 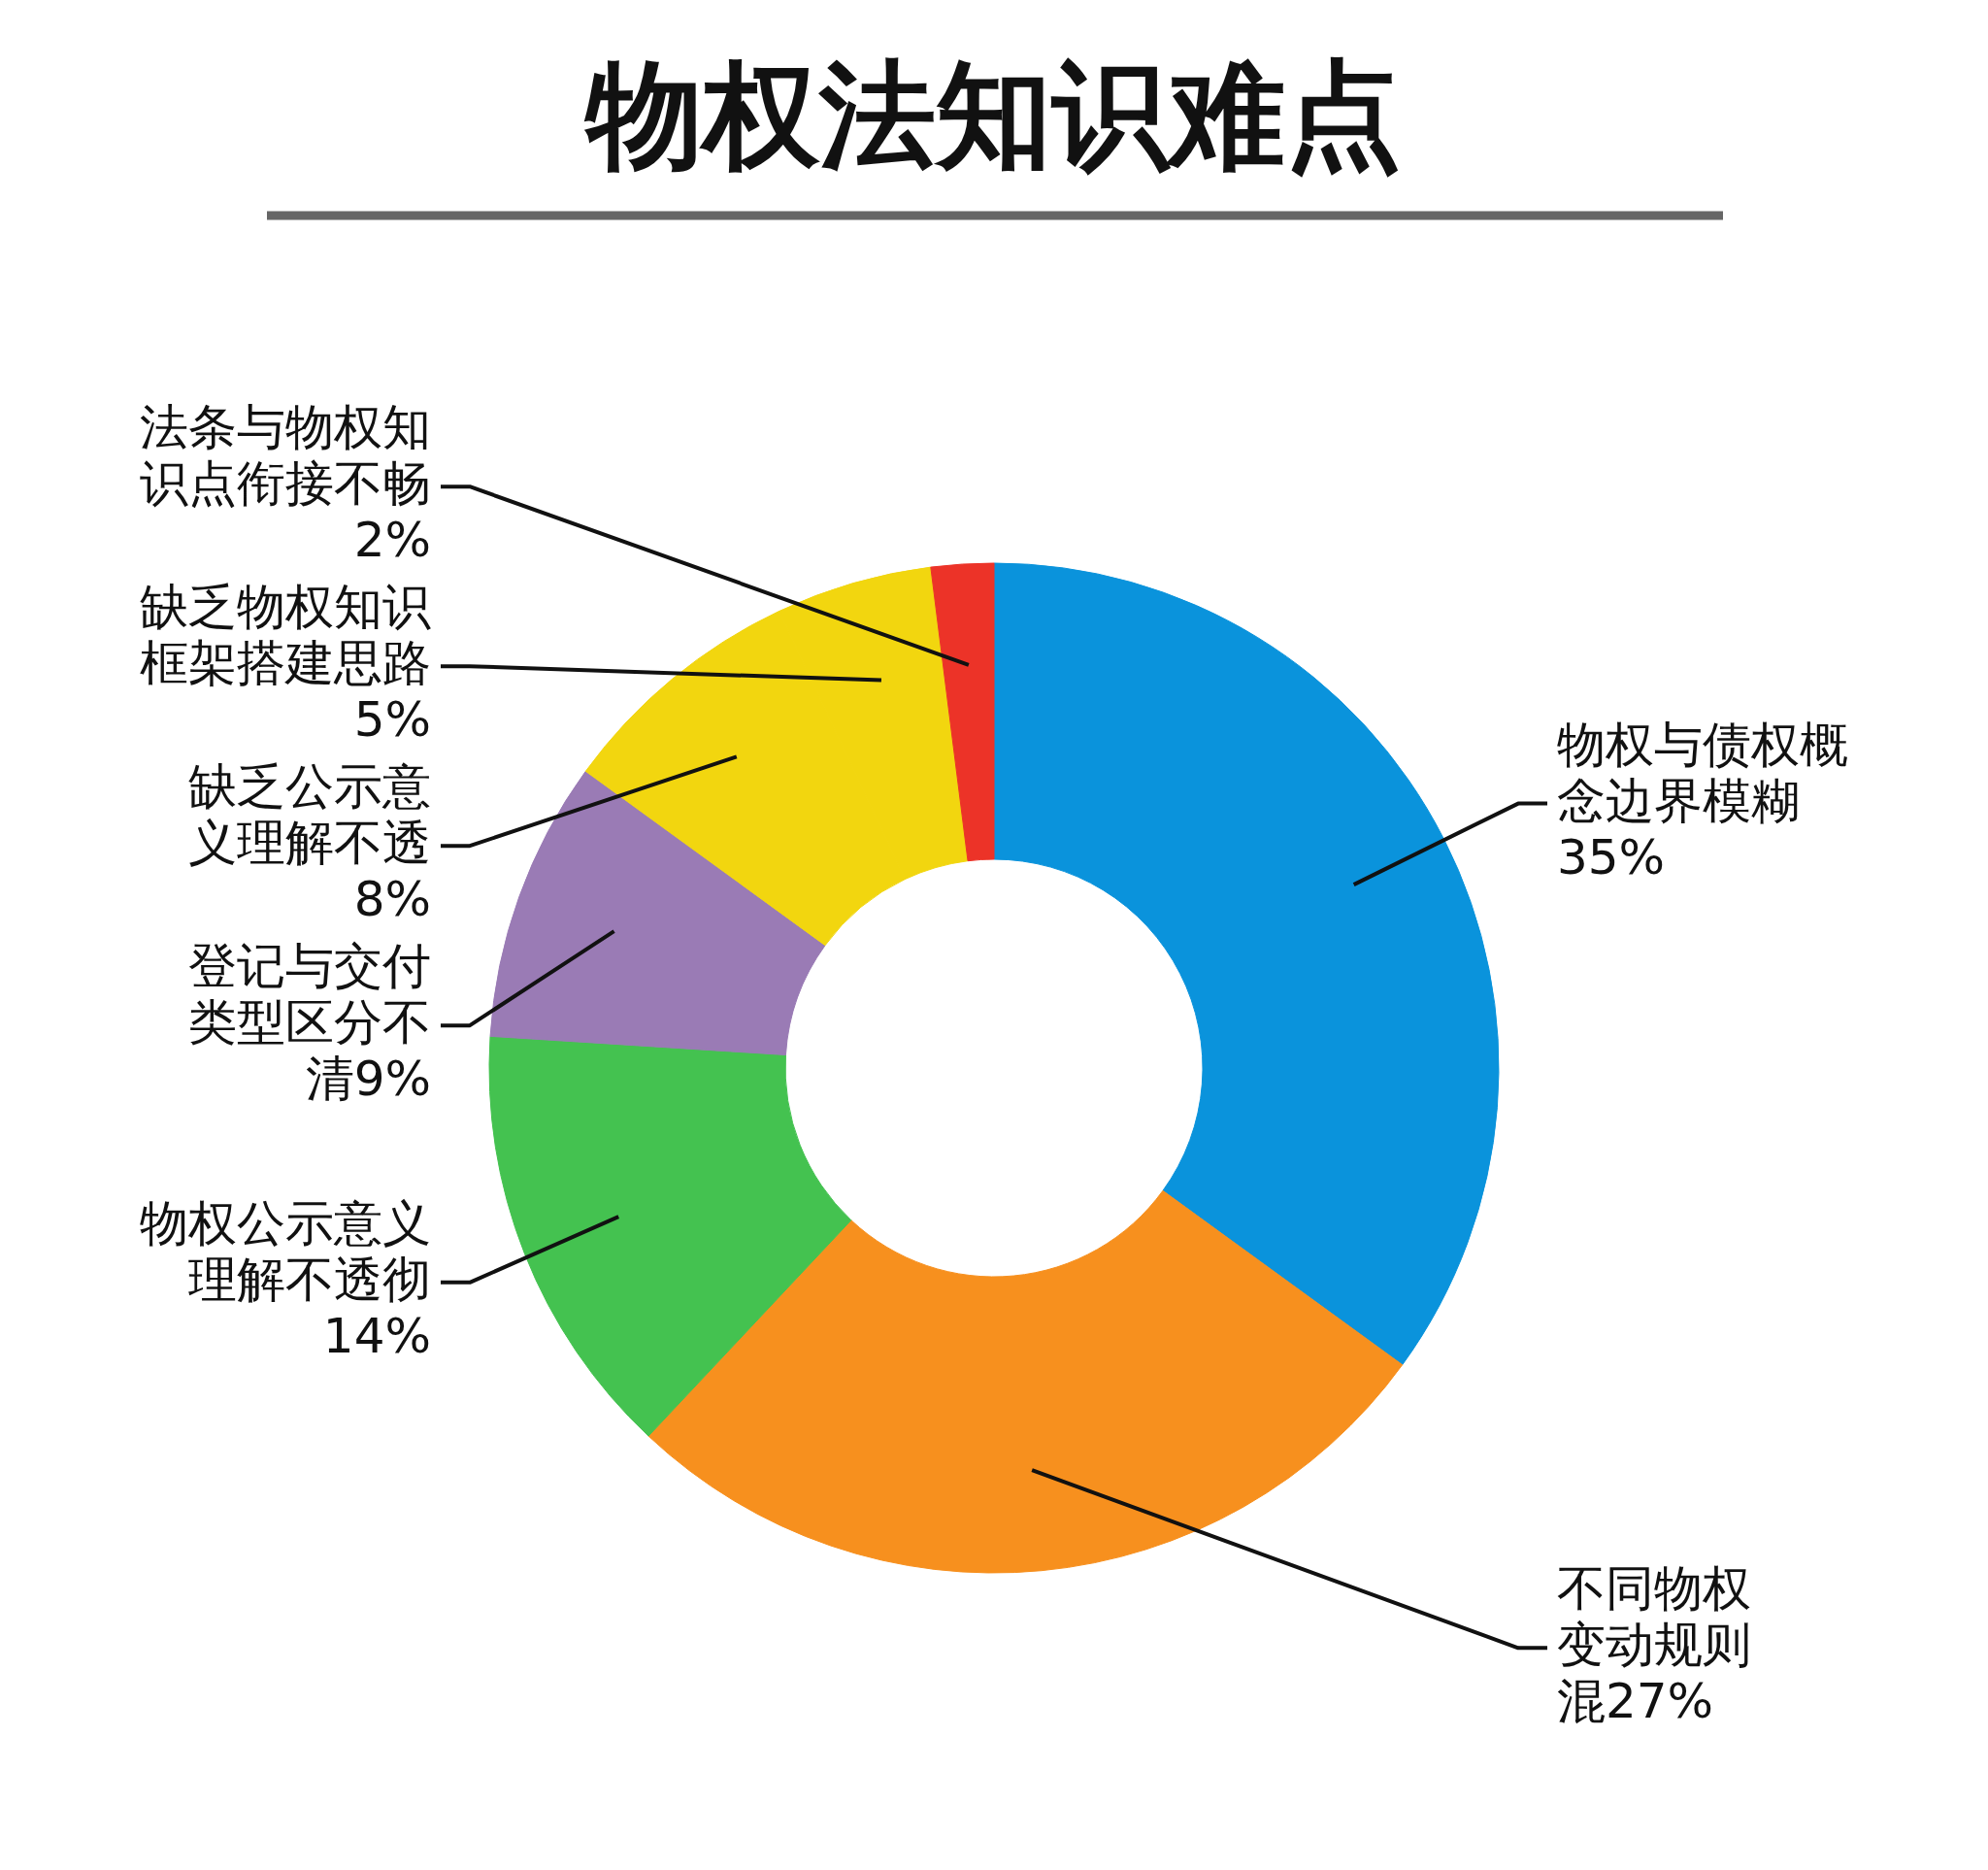 What do you see at coordinates (376, 1335) in the screenshot?
I see `data-label: 14%` at bounding box center [376, 1335].